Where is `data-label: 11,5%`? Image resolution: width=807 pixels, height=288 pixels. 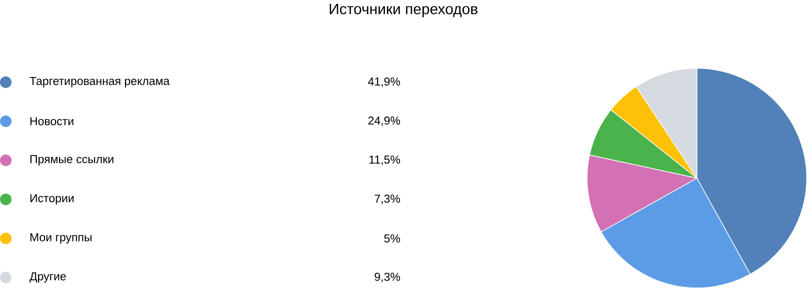 data-label: 11,5% is located at coordinates (385, 160).